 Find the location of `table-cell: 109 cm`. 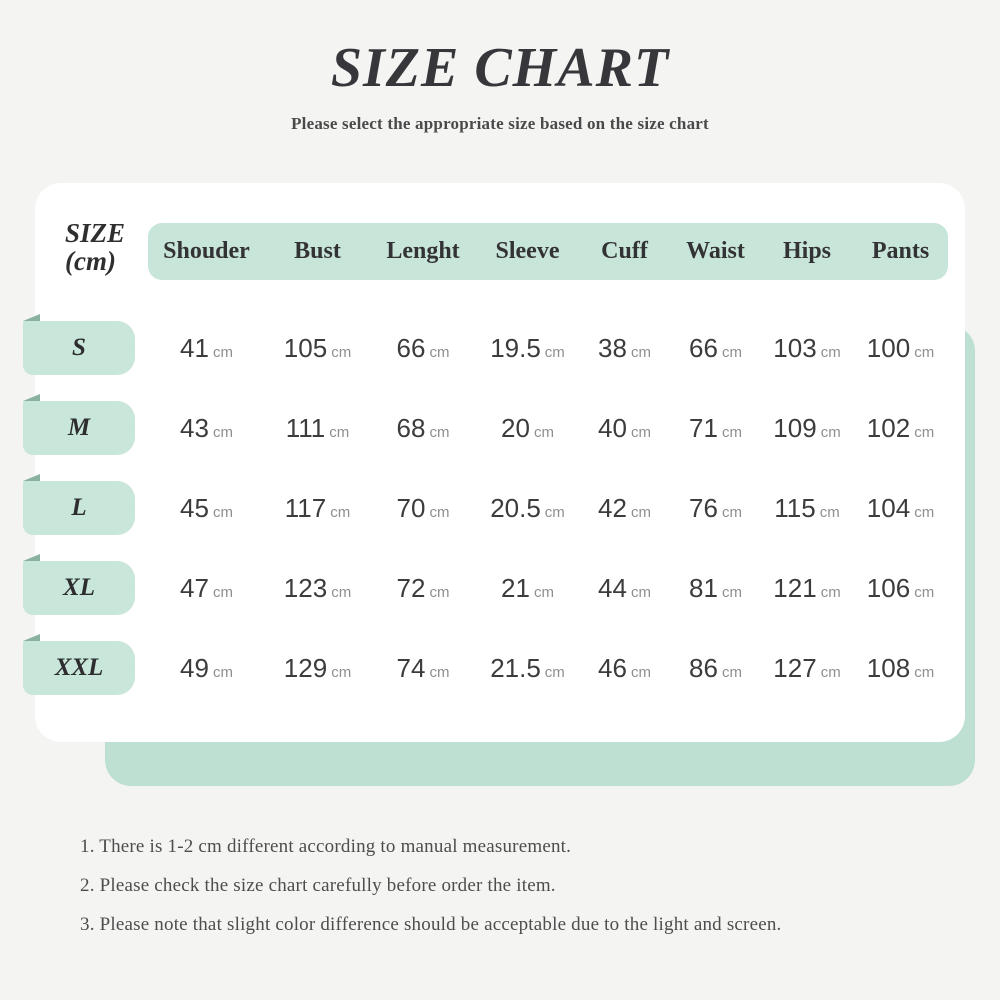

table-cell: 109 cm is located at coordinates (807, 428).